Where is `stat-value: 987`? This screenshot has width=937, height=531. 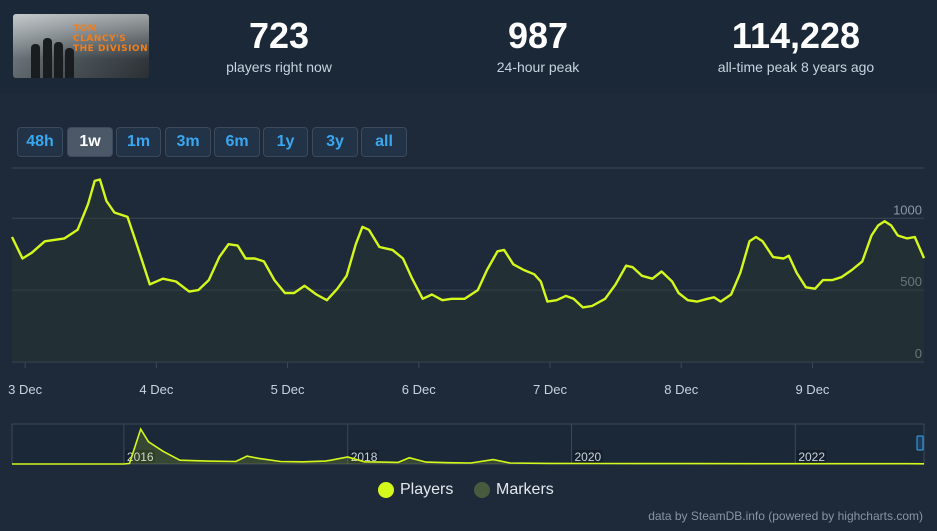
stat-value: 987 is located at coordinates (538, 35).